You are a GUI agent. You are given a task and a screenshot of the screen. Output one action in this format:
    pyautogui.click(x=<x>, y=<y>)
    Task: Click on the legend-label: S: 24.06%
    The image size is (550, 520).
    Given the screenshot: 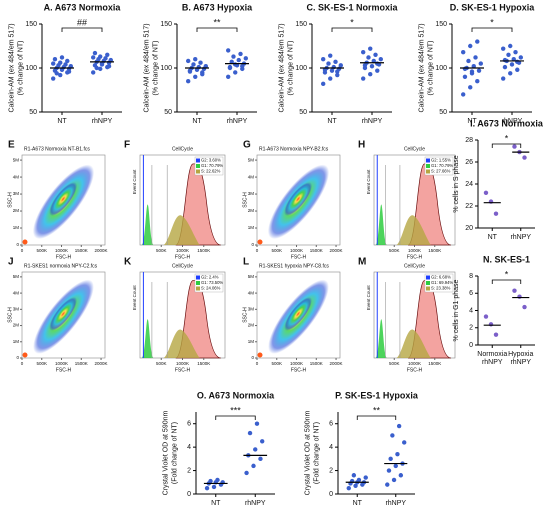 What is the action you would take?
    pyautogui.click(x=211, y=288)
    